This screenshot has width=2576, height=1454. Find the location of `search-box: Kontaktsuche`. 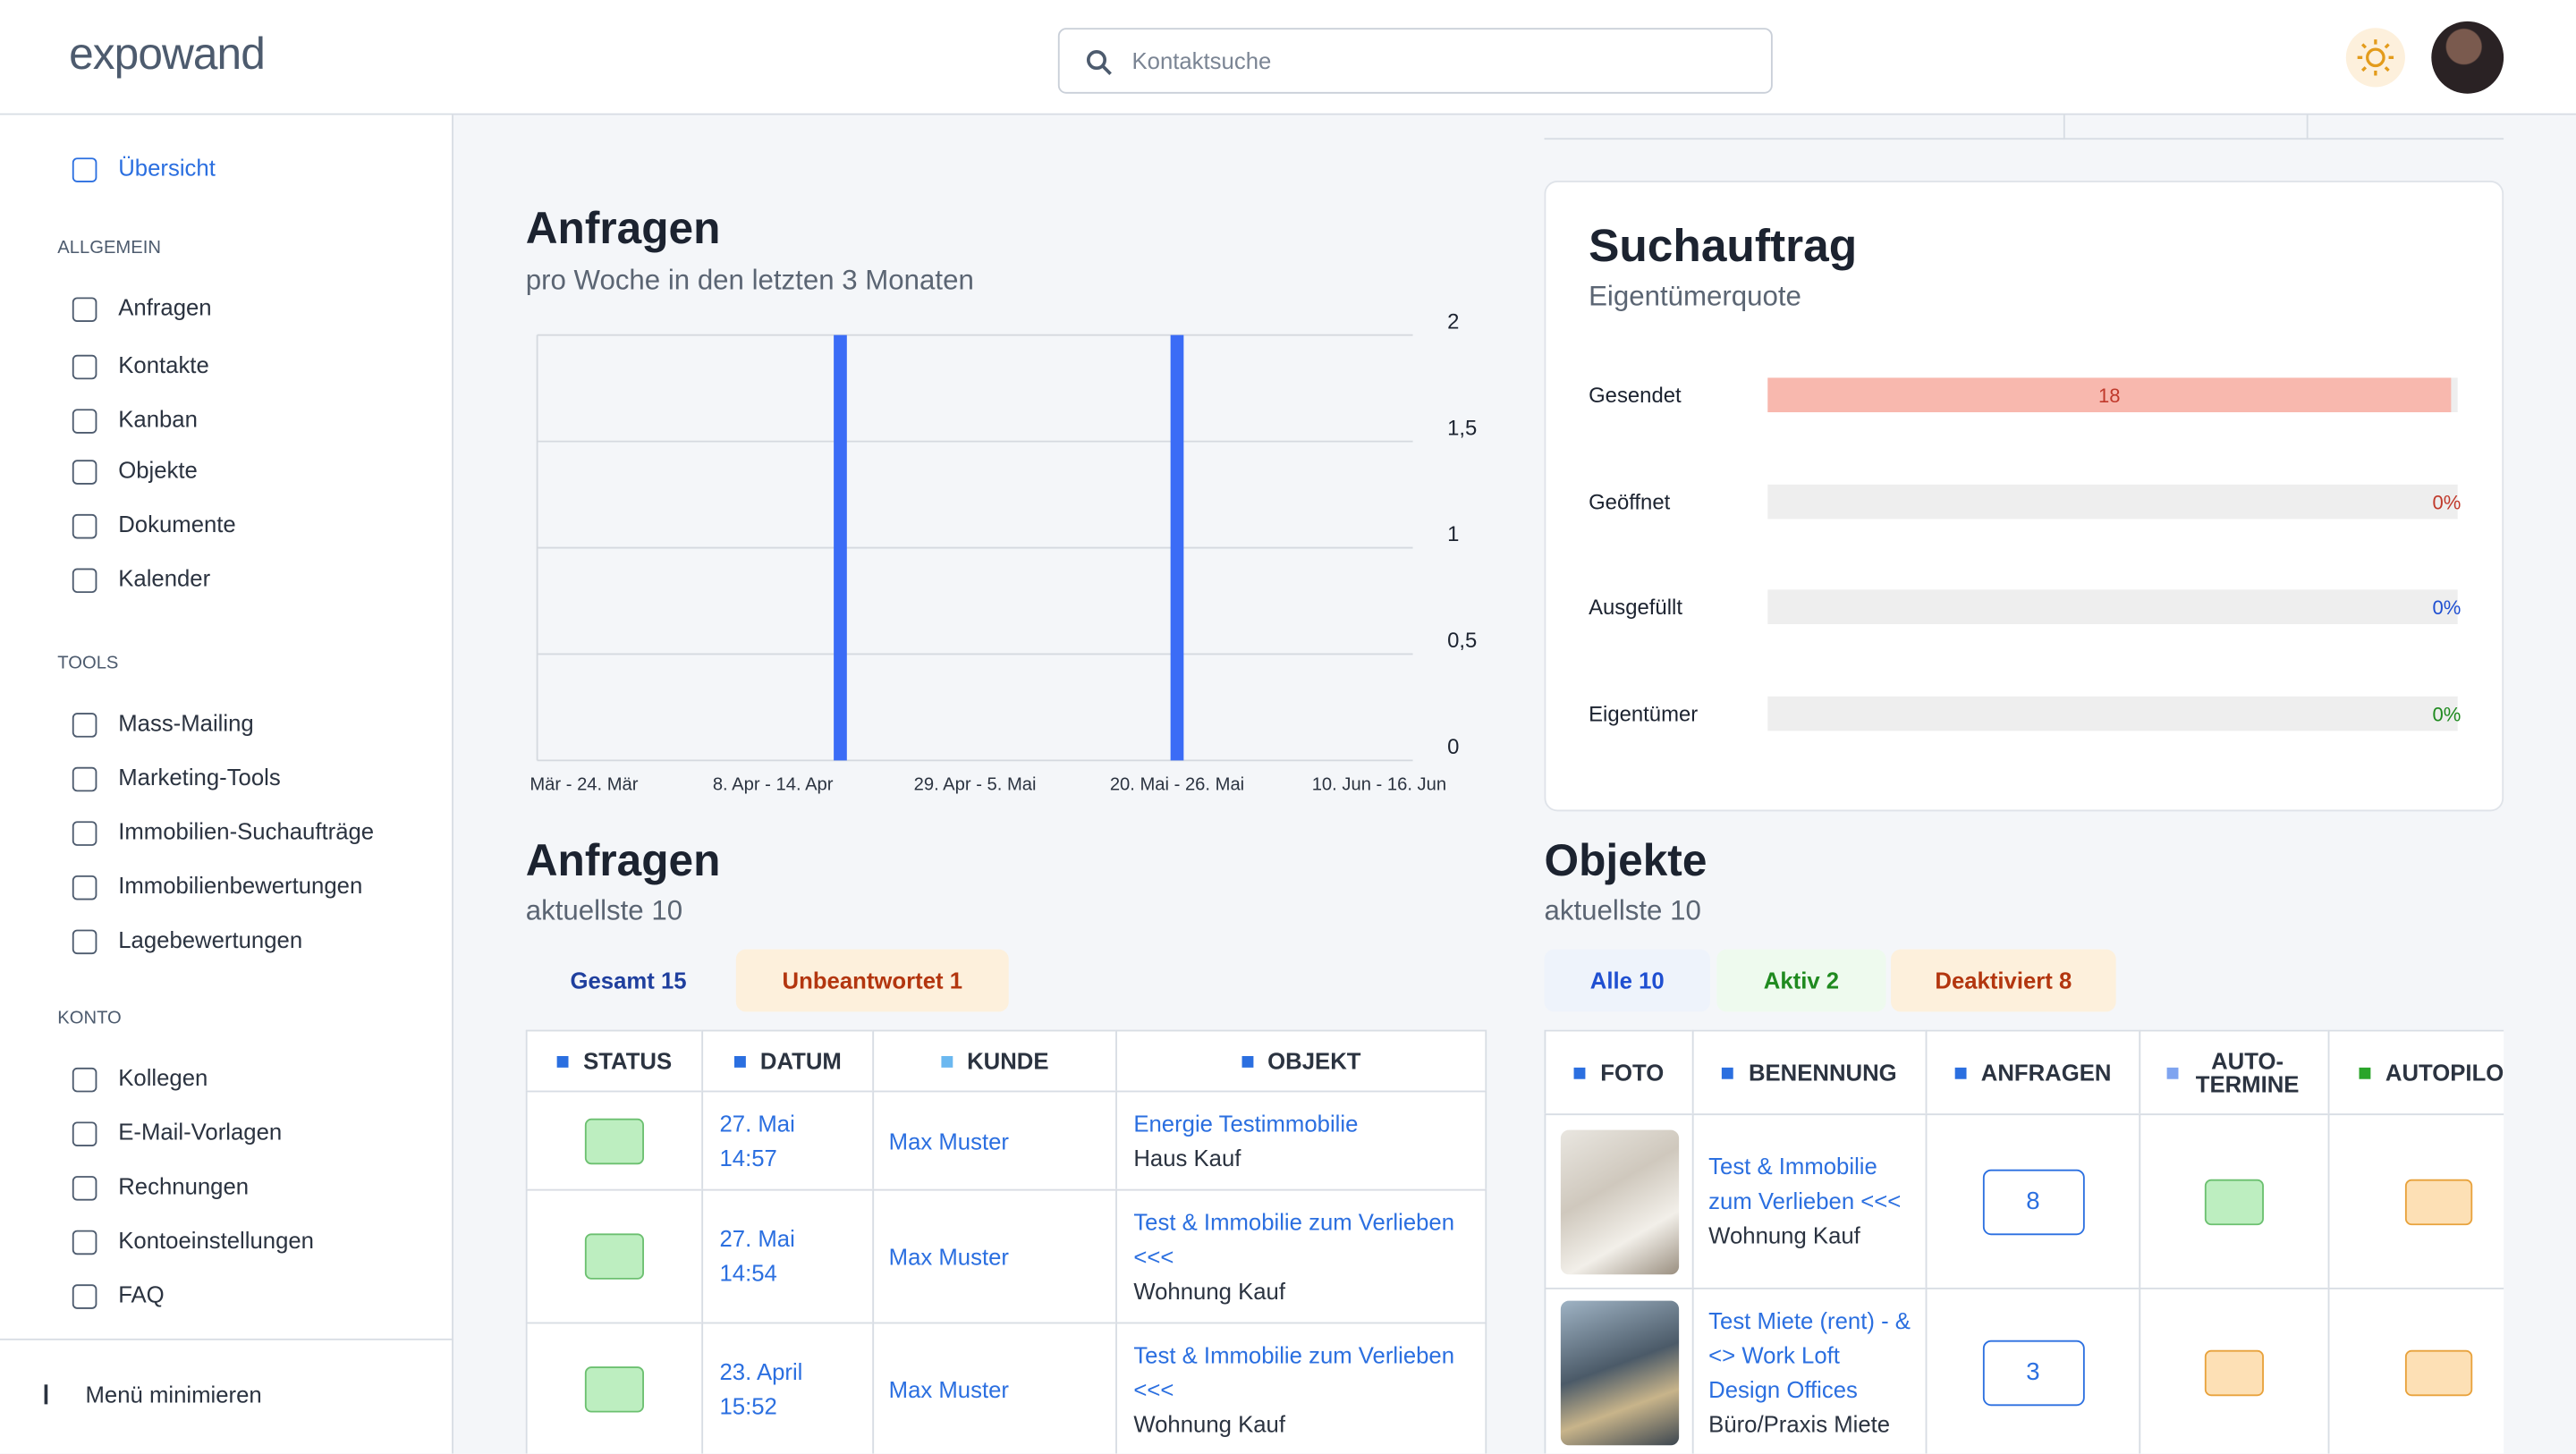

search-box: Kontaktsuche is located at coordinates (1415, 61).